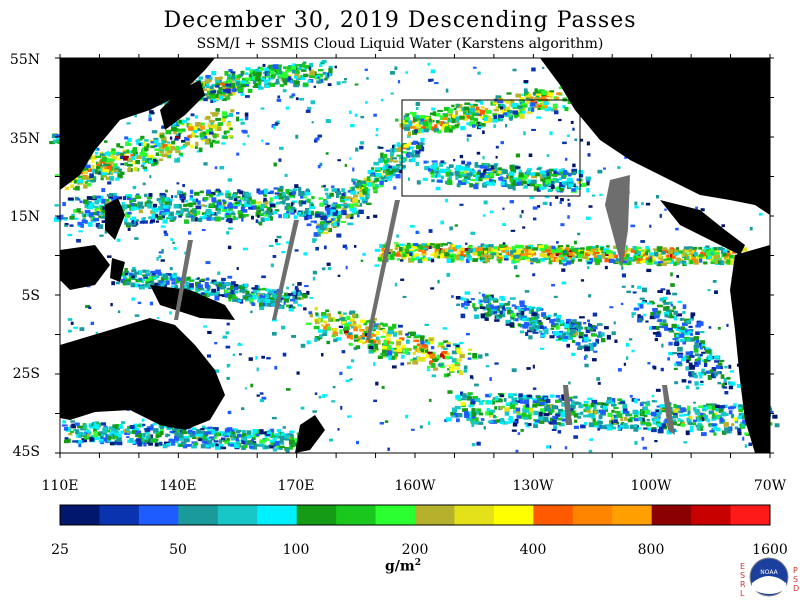  Describe the element at coordinates (743, 584) in the screenshot. I see `logo-left-letter: R` at that location.